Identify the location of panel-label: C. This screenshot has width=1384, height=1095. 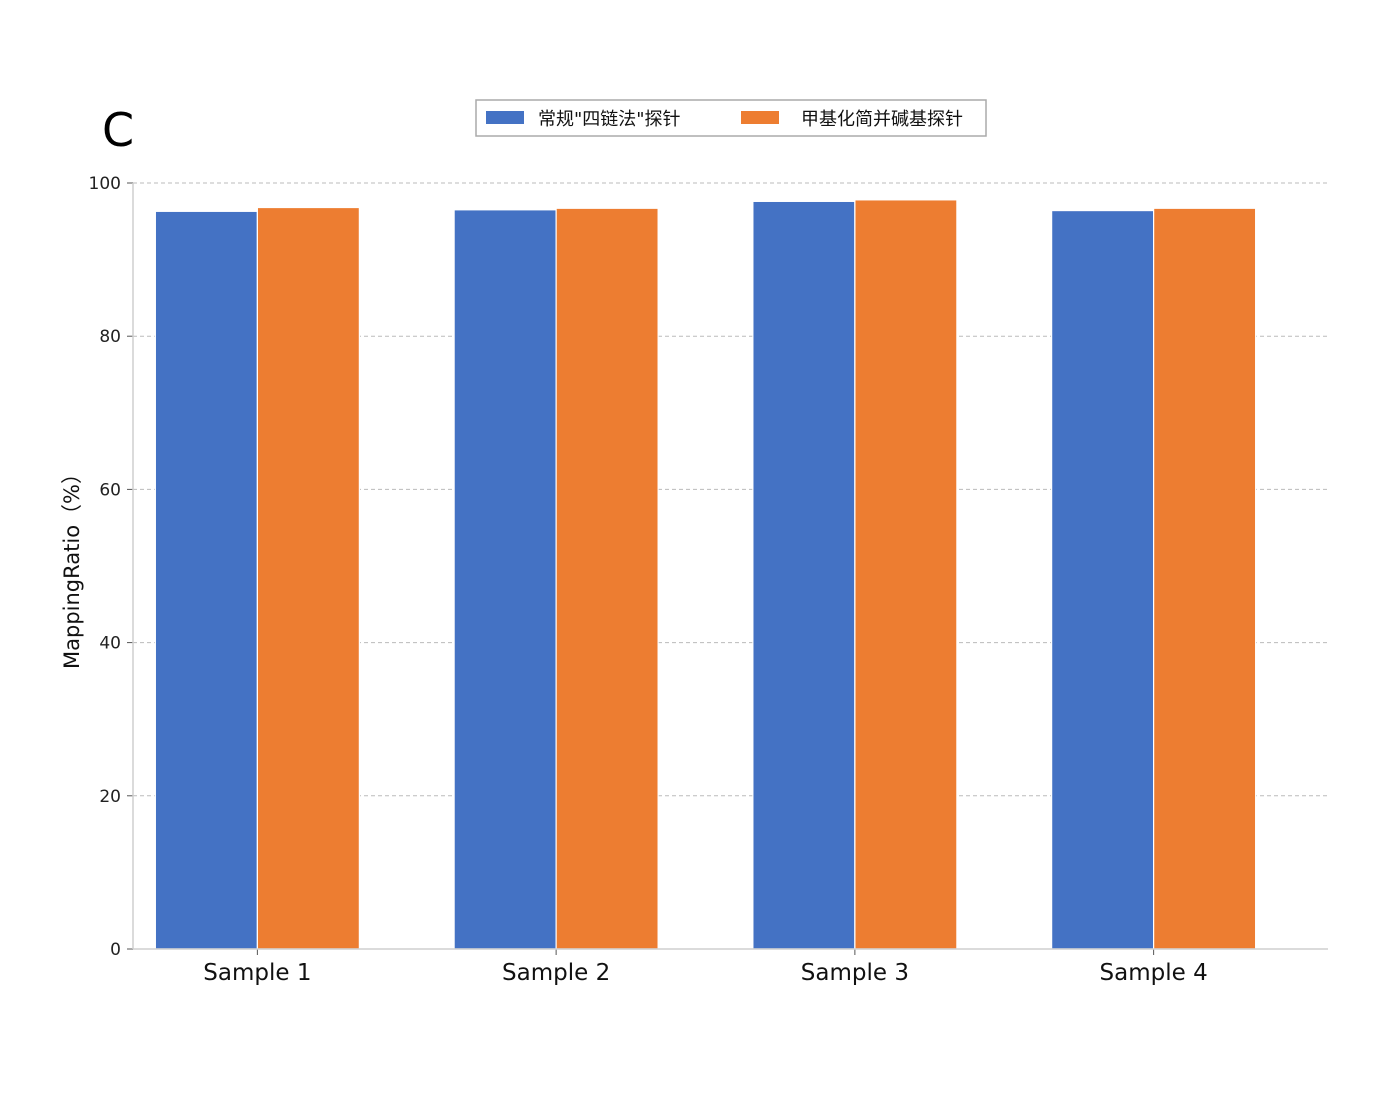
(118, 130).